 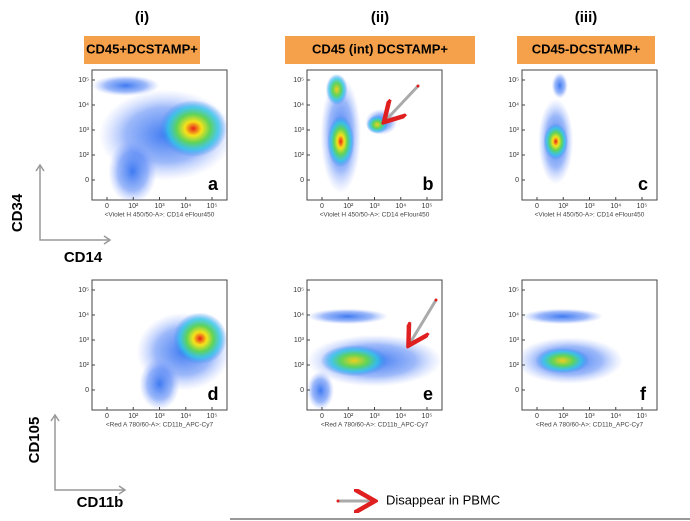 I want to click on legend: Disappear in PBMC, so click(x=418, y=499).